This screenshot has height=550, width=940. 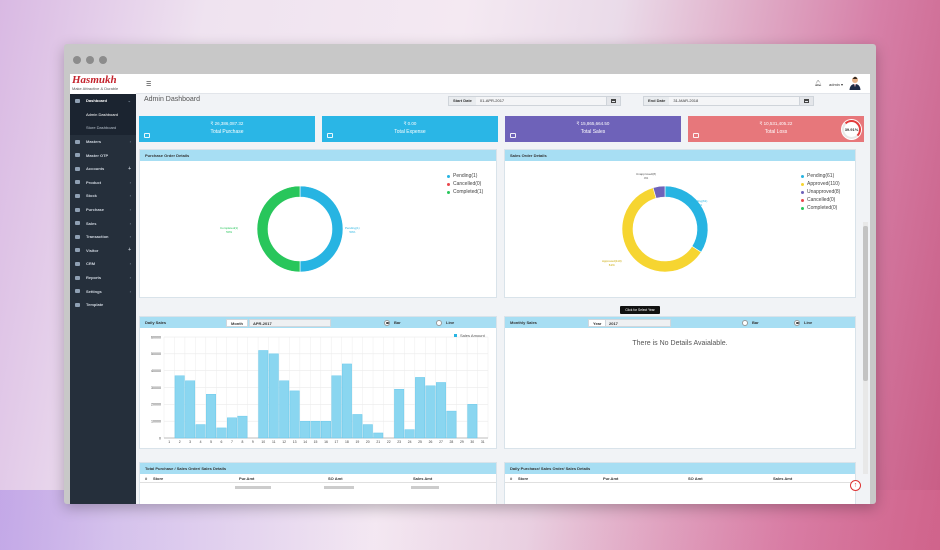 What do you see at coordinates (156, 337) in the screenshot?
I see `y-tick-label: 60000` at bounding box center [156, 337].